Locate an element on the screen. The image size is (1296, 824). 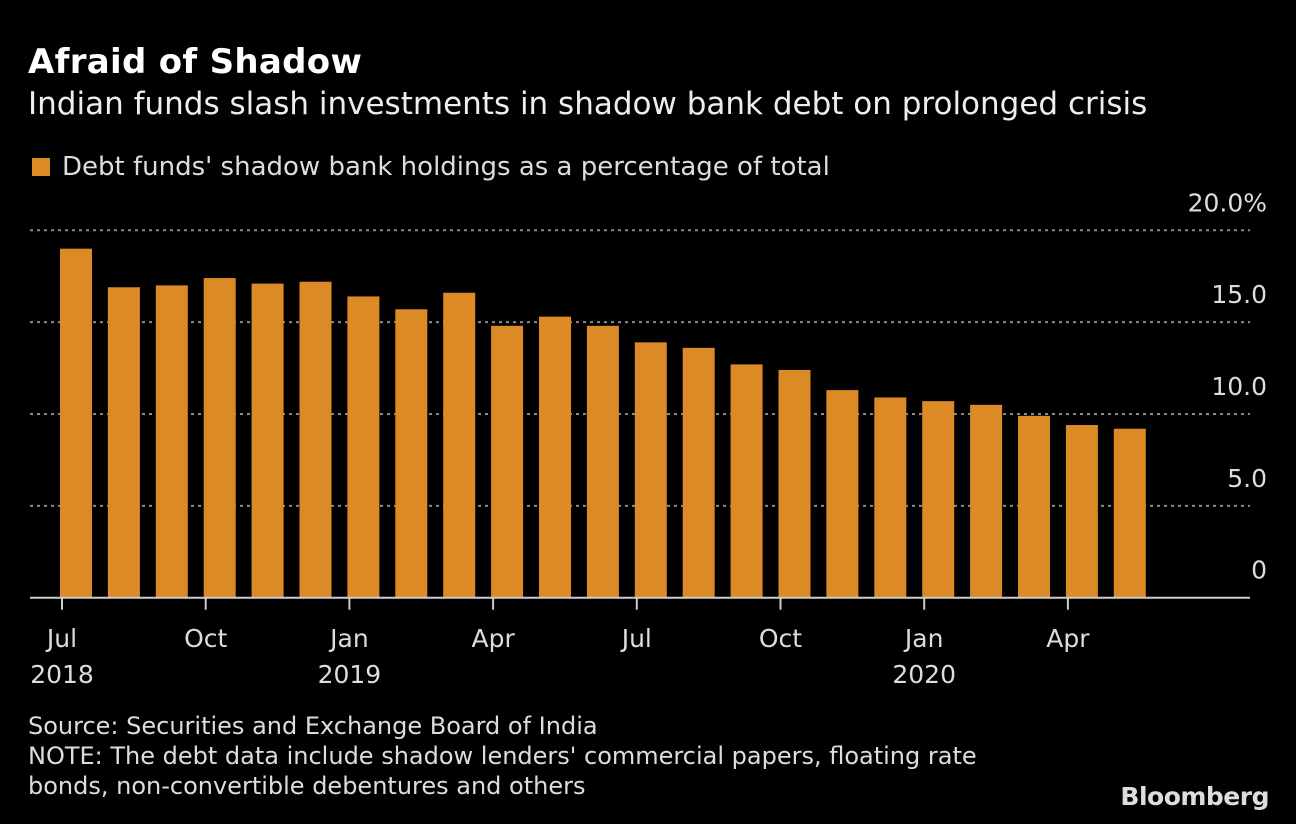
bar-mar-2019 is located at coordinates (459, 445).